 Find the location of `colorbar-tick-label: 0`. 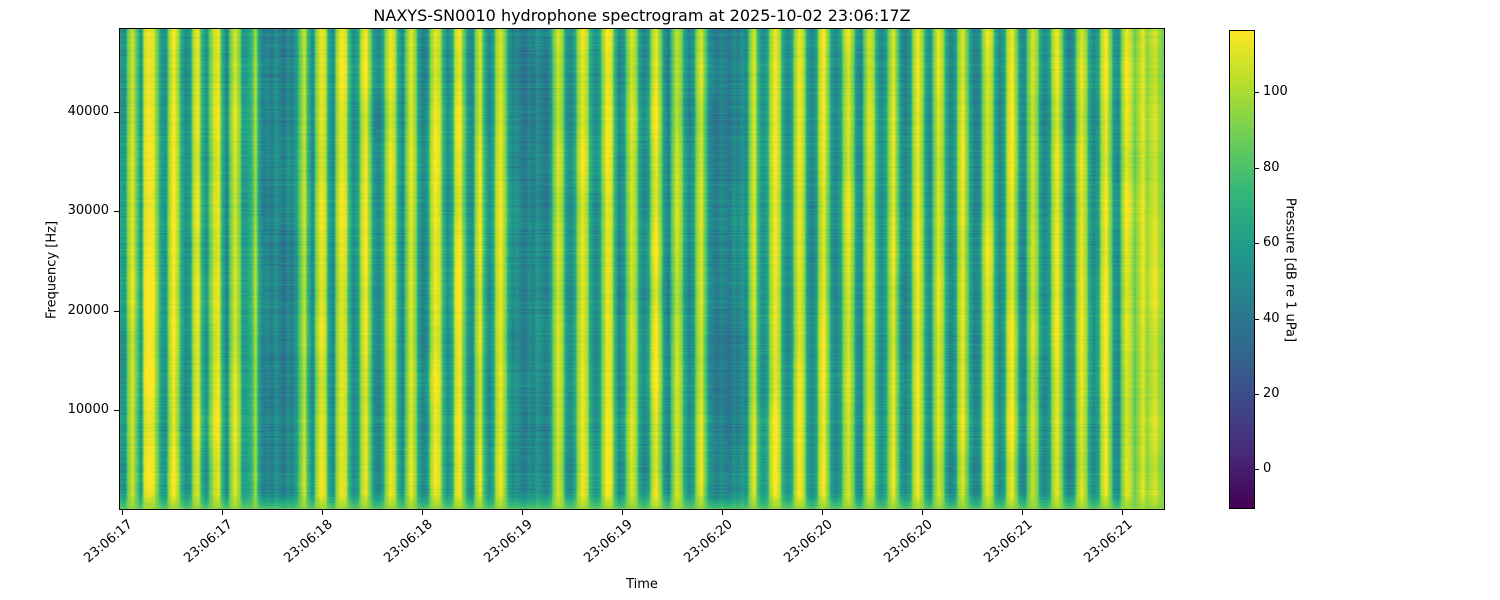

colorbar-tick-label: 0 is located at coordinates (1267, 469).